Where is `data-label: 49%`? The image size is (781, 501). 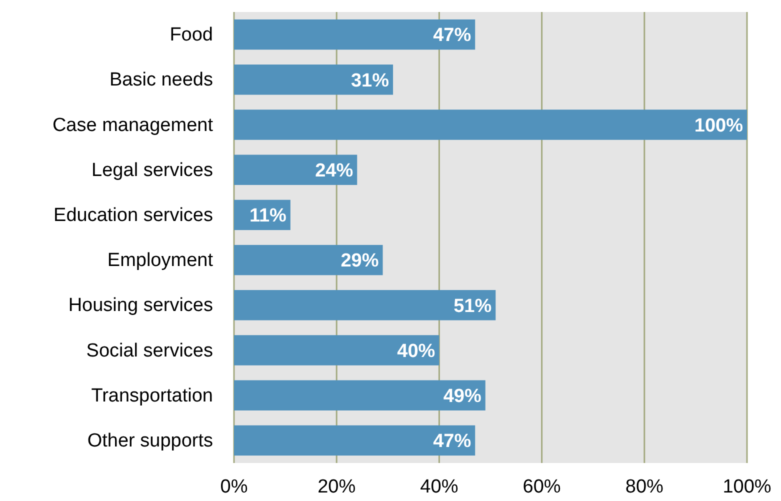
data-label: 49% is located at coordinates (462, 396).